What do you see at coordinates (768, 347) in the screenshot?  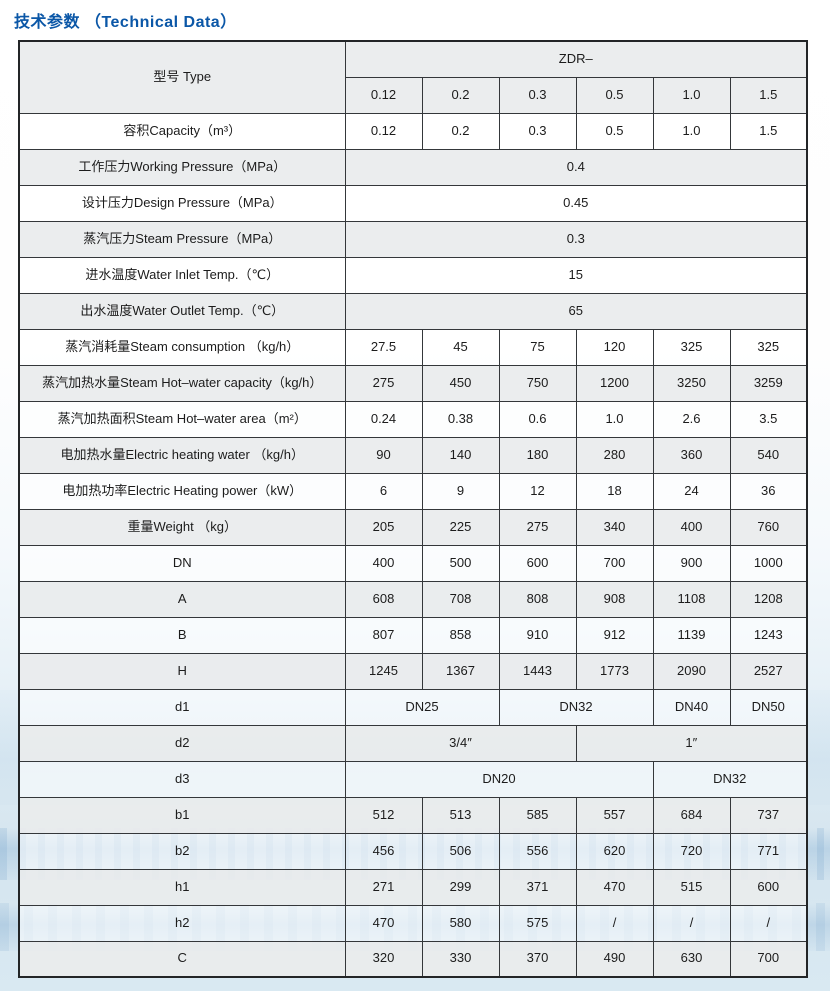 I see `table-cell: 325` at bounding box center [768, 347].